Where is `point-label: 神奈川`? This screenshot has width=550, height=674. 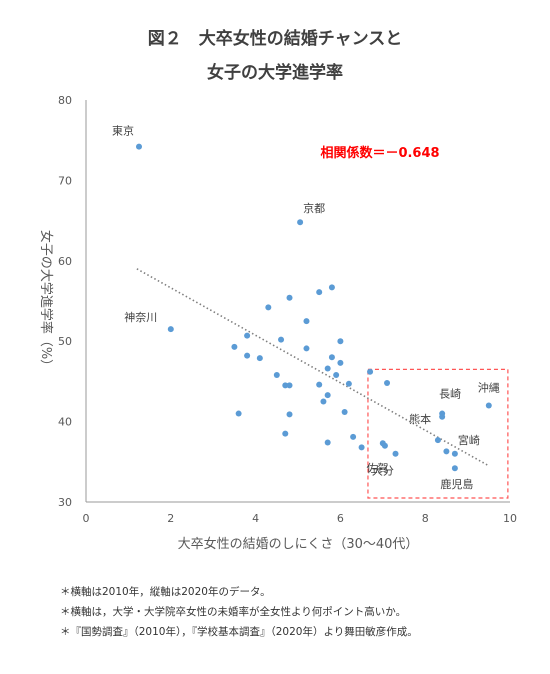 point-label: 神奈川 is located at coordinates (140, 317).